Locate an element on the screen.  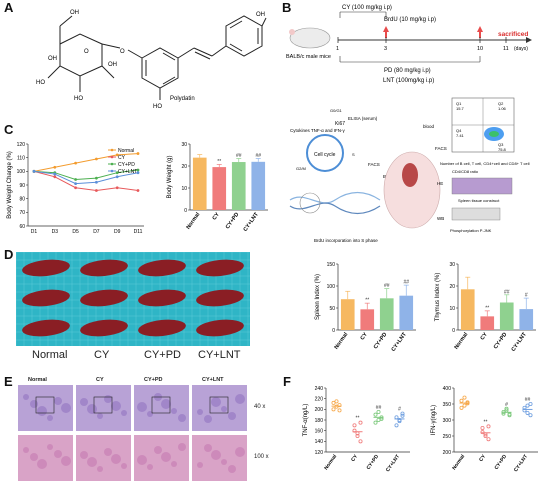
blood-label: blood is located at coordinates (429, 126).